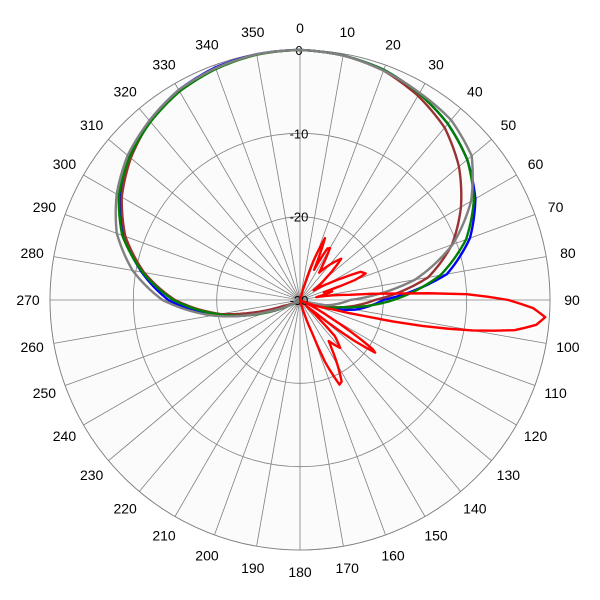 This screenshot has width=600, height=600. What do you see at coordinates (509, 475) in the screenshot?
I see `angle-label: 130` at bounding box center [509, 475].